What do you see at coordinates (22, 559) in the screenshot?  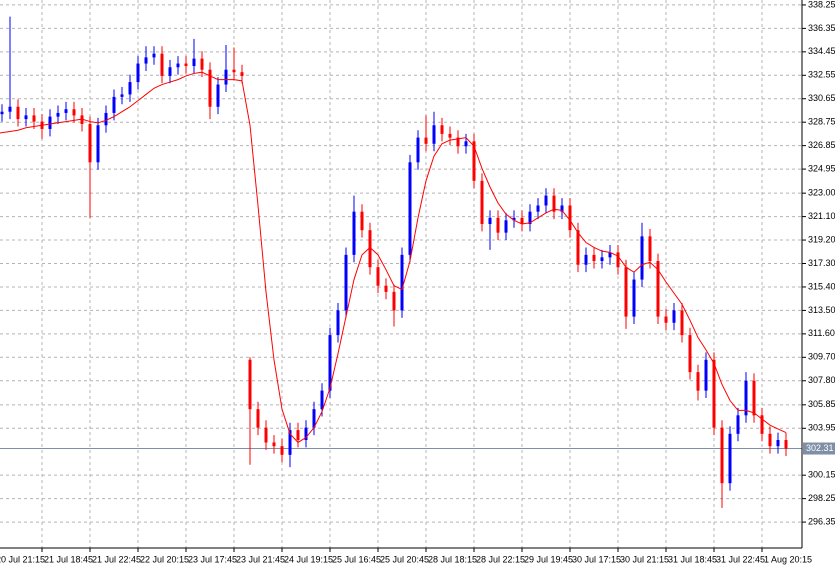 I see `x-tick-label: 20 Jul 21:15` at bounding box center [22, 559].